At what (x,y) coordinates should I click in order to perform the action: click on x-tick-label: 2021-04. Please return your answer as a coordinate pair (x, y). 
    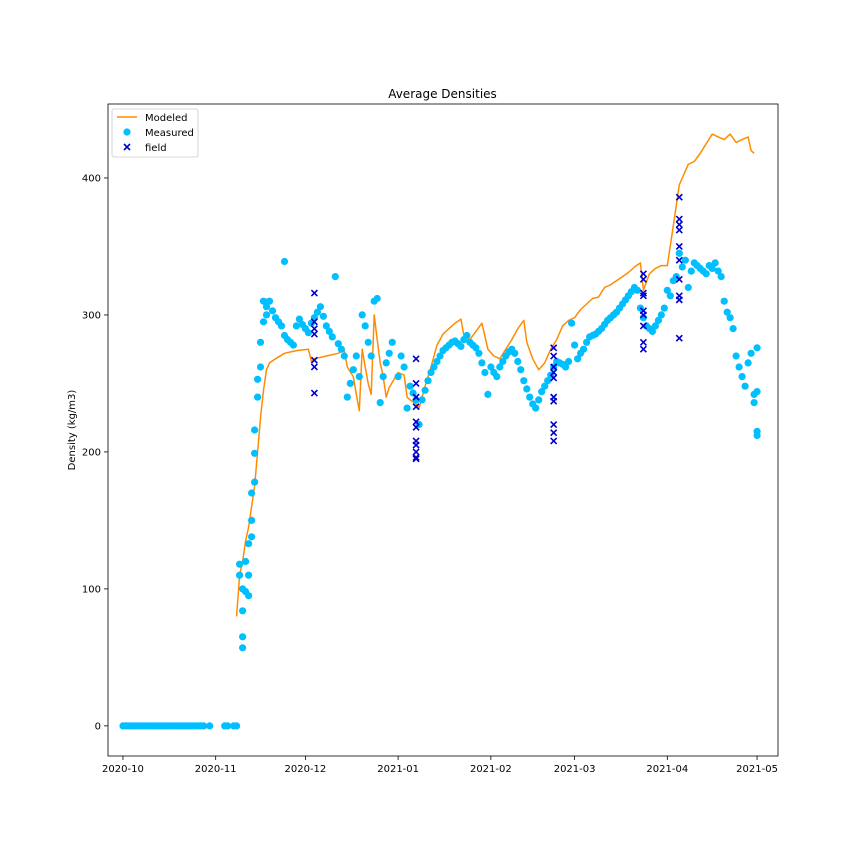
    Looking at the image, I should click on (667, 769).